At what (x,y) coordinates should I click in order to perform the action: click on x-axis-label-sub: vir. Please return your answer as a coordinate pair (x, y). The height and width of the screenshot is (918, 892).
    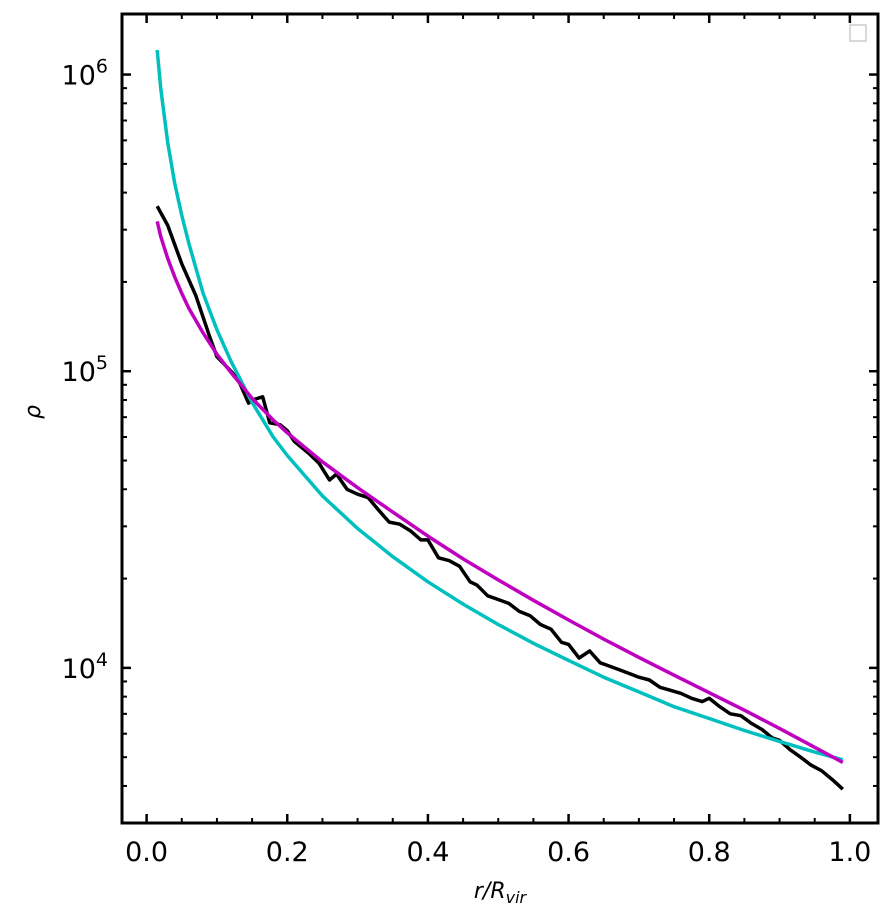
    Looking at the image, I should click on (517, 897).